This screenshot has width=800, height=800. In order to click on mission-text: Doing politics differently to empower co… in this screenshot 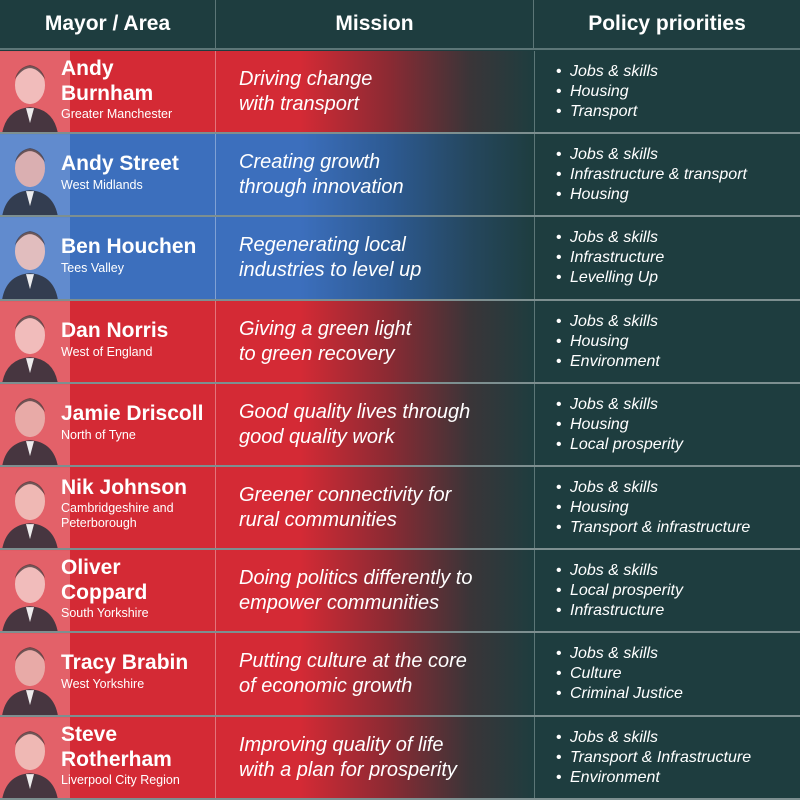, I will do `click(356, 591)`.